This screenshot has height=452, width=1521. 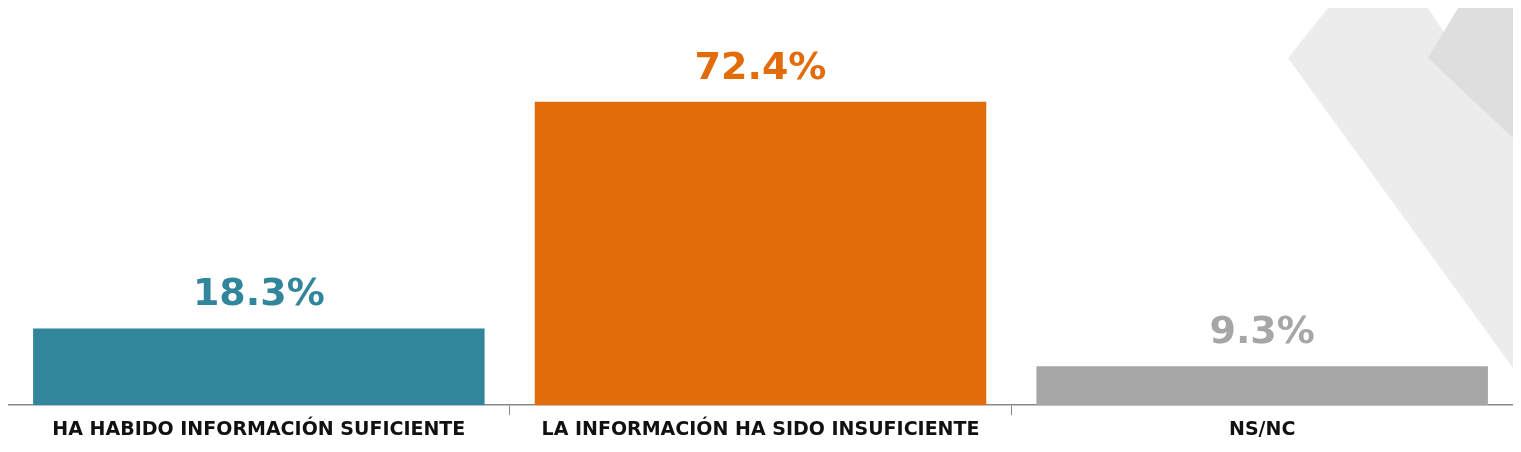 What do you see at coordinates (760, 427) in the screenshot?
I see `x-tick-label: LA INFORMACIÓN HA SIDO INSUFICIENTE` at bounding box center [760, 427].